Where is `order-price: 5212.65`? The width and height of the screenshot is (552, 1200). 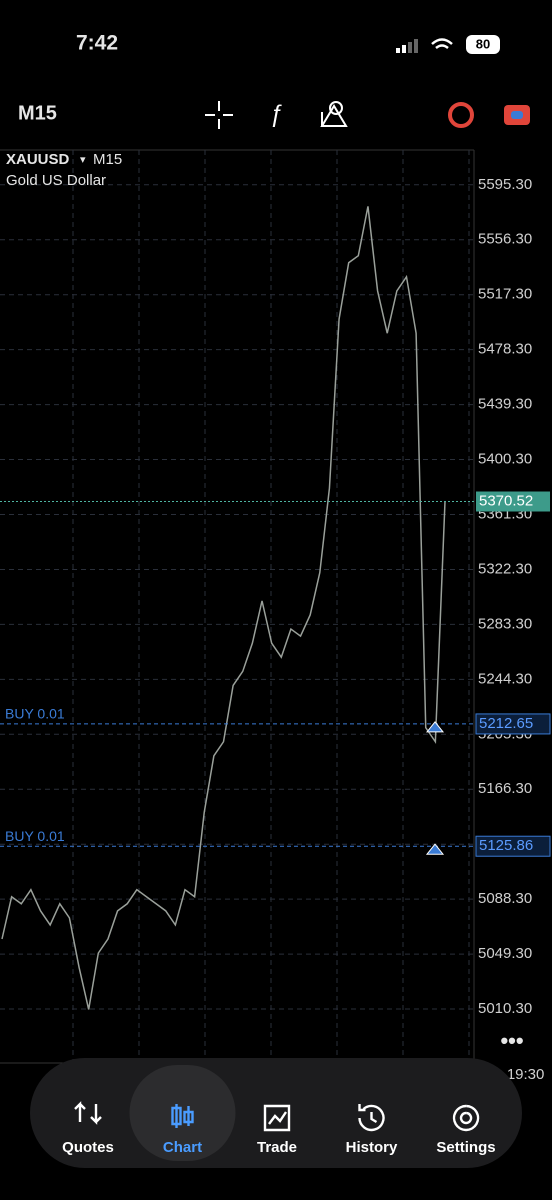
order-price: 5212.65 is located at coordinates (506, 723).